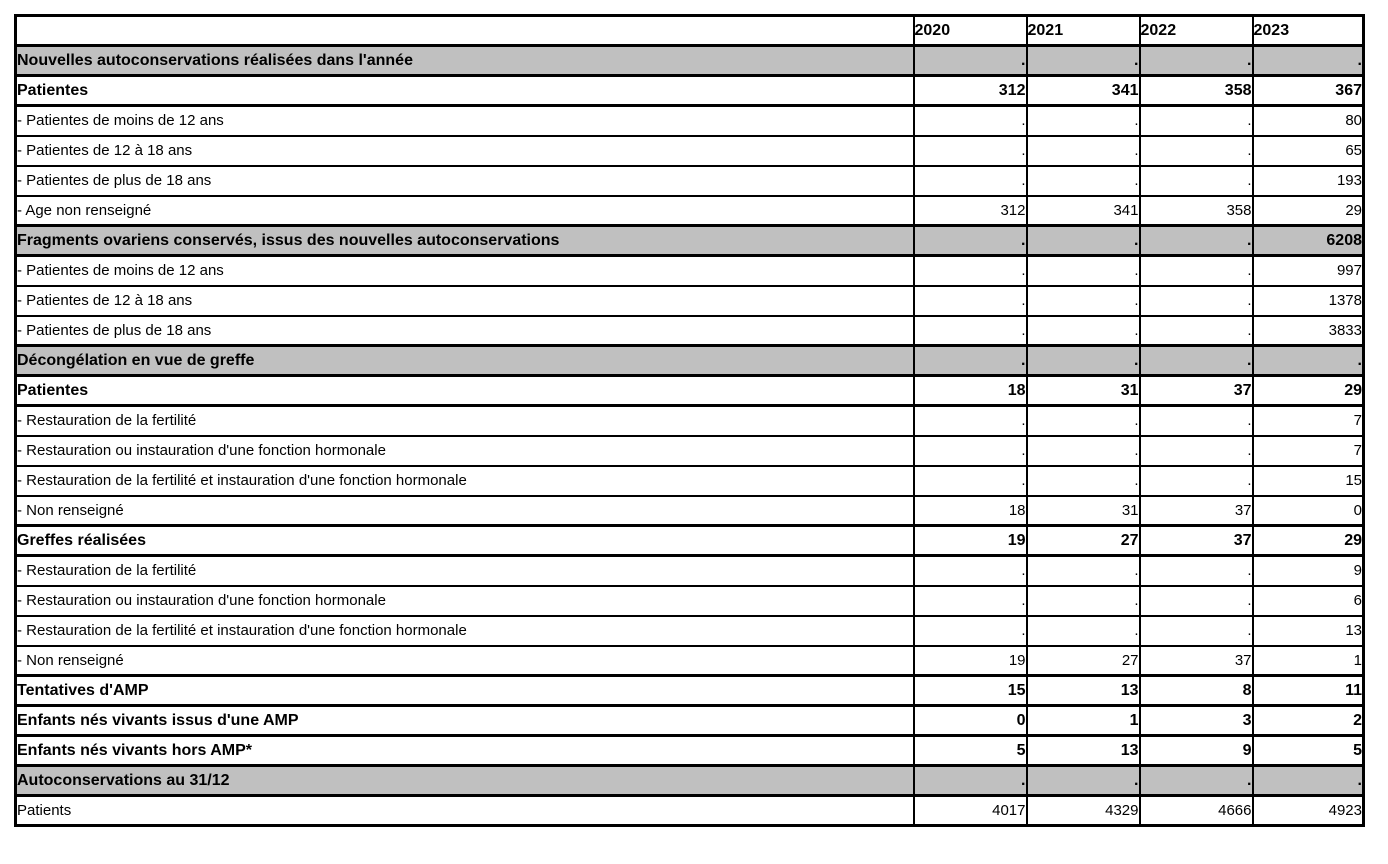 Image resolution: width=1388 pixels, height=864 pixels. Describe the element at coordinates (1083, 510) in the screenshot. I see `value-cell: 31` at that location.